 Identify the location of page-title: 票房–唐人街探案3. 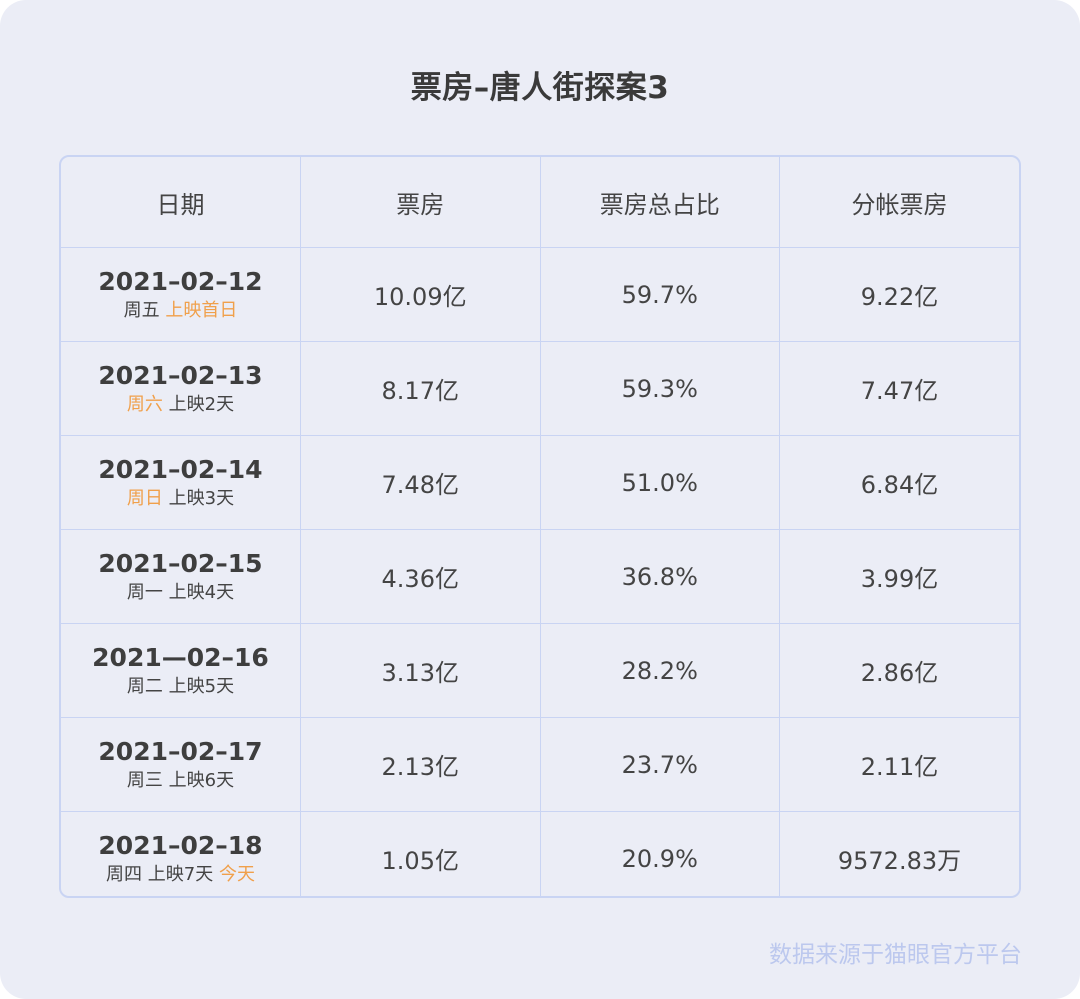
(540, 88).